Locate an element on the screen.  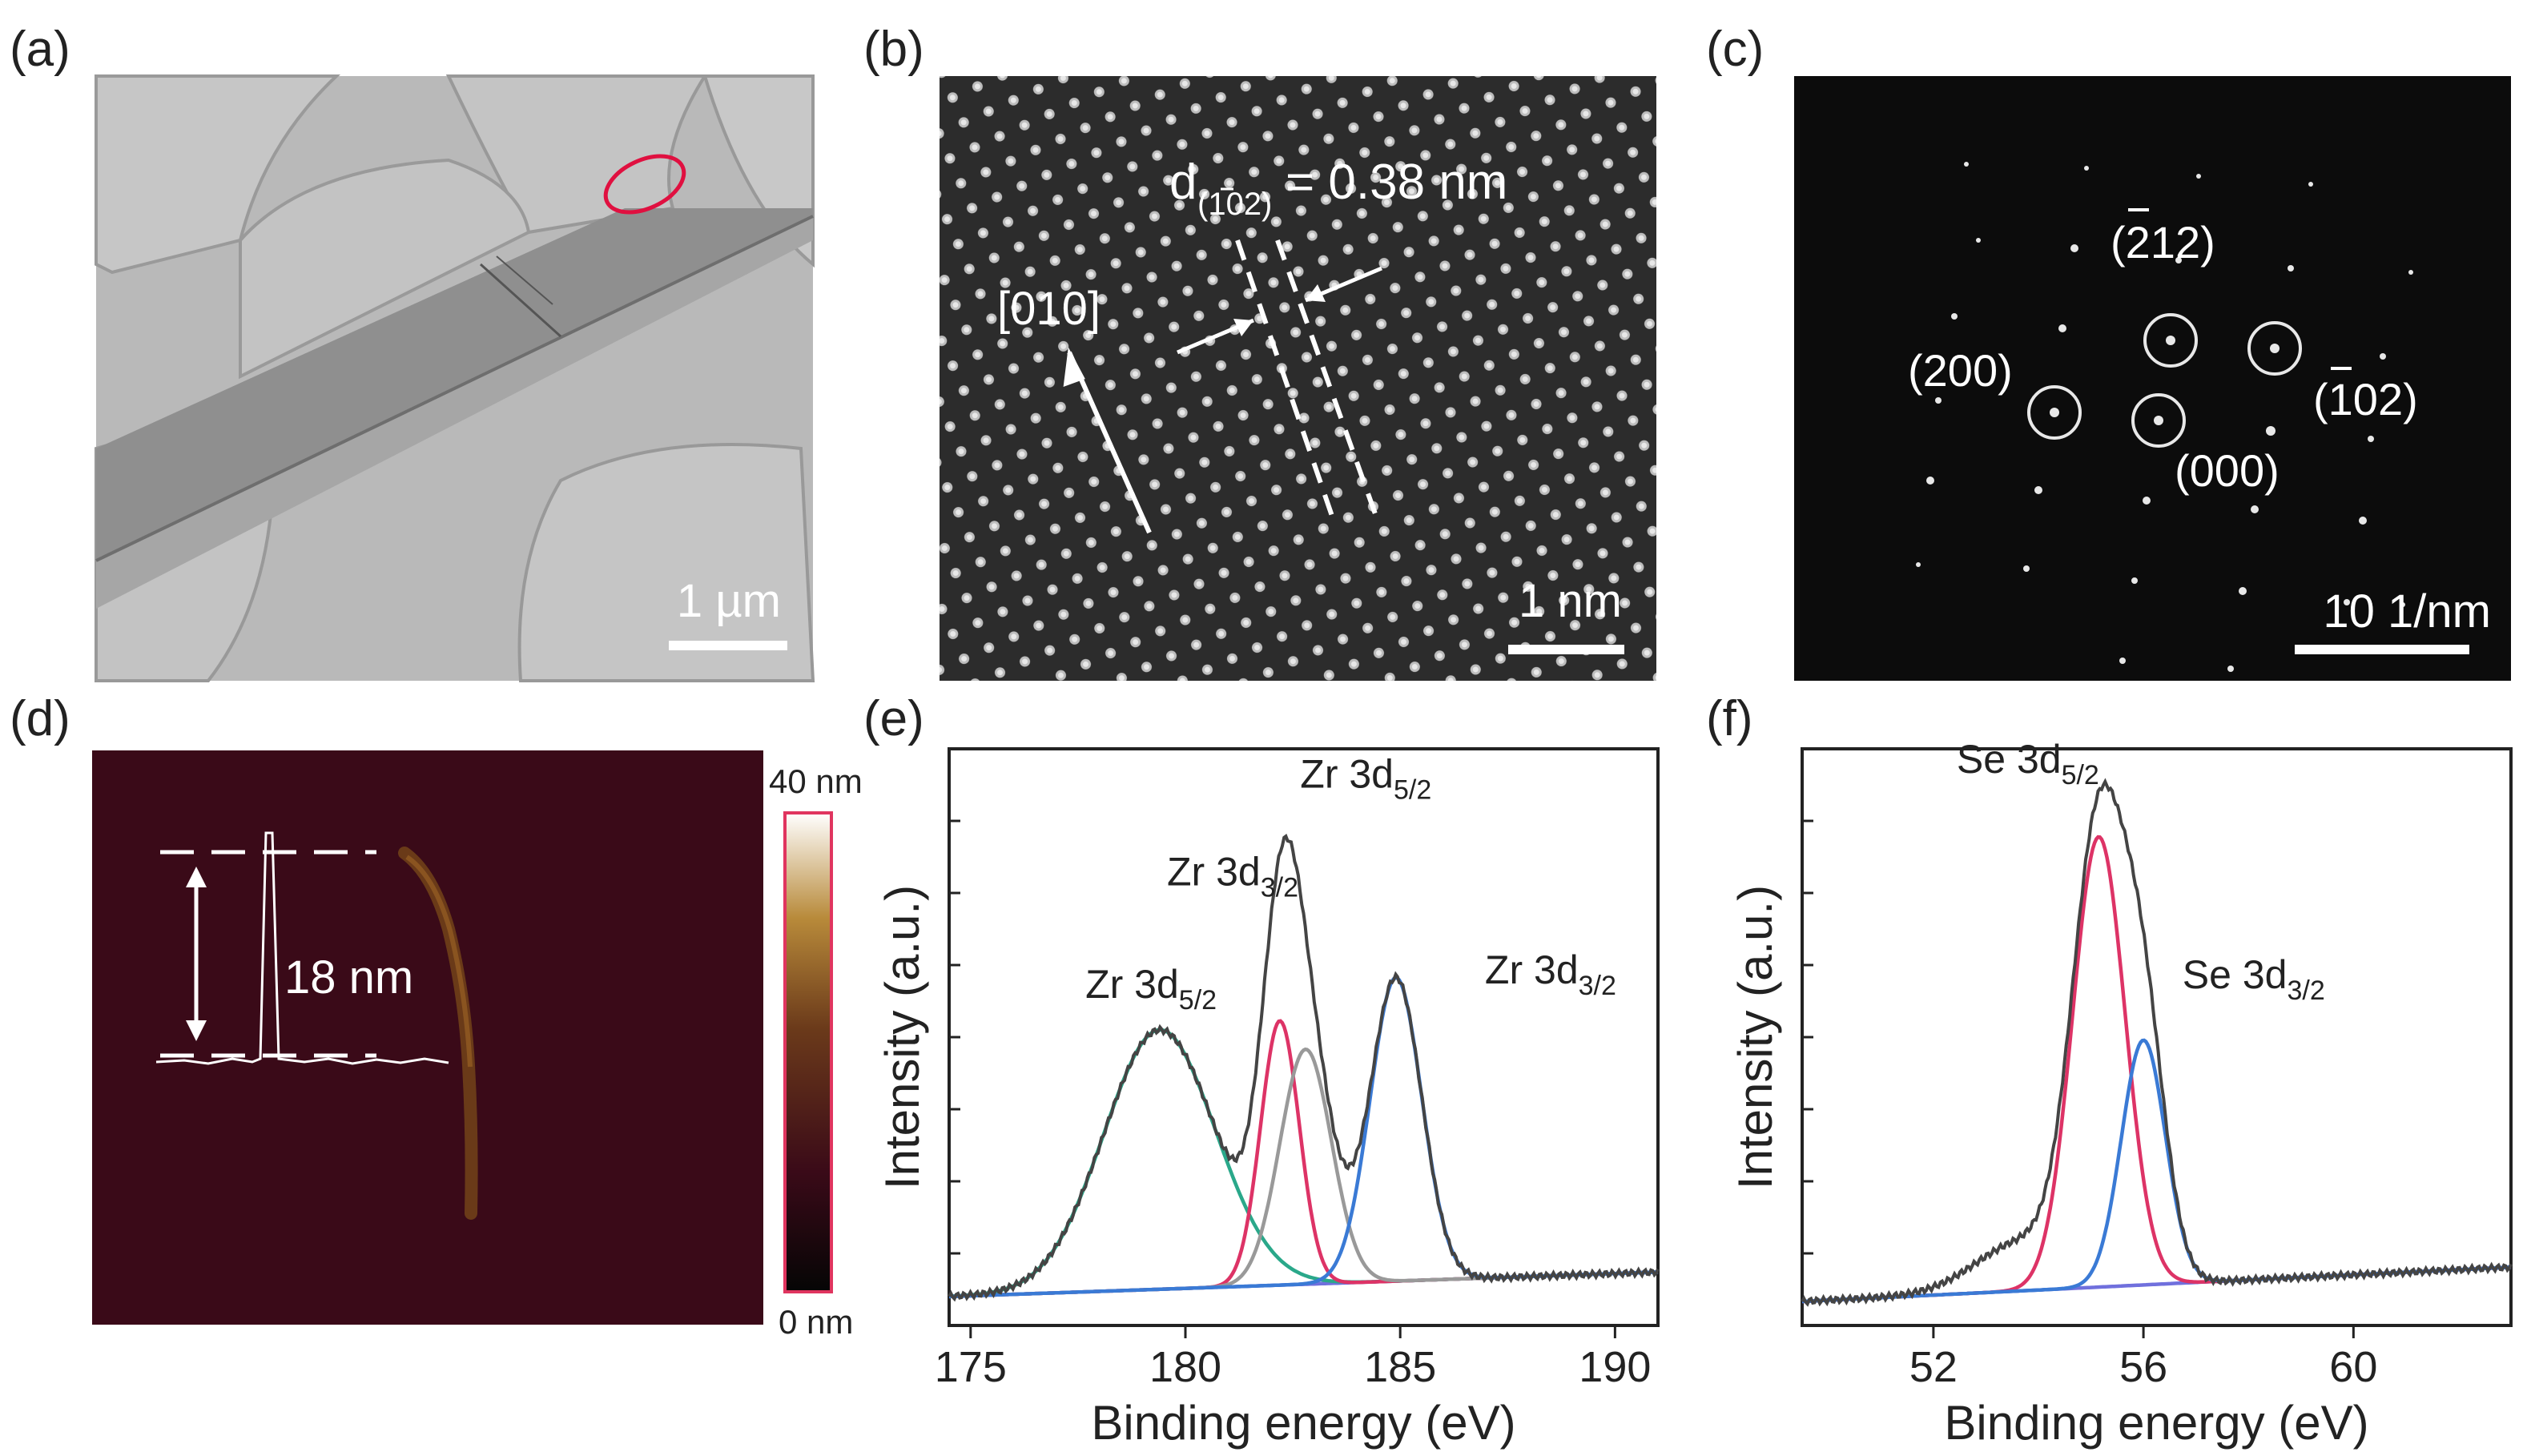
panel-b-scale-label: 1 nm is located at coordinates (1570, 601).